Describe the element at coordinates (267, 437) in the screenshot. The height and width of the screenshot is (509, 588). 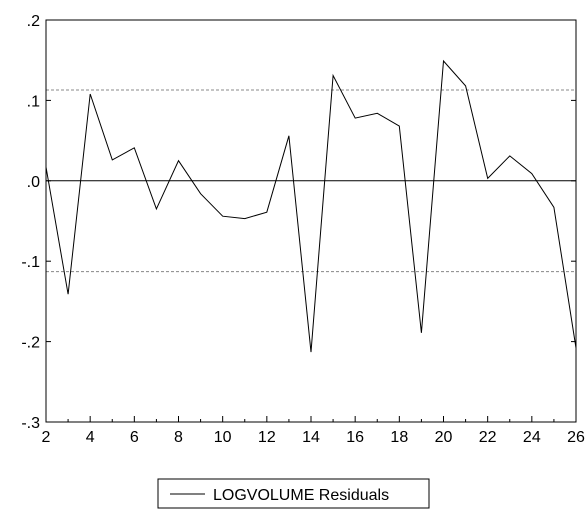
I see `x-tick-label: 12` at that location.